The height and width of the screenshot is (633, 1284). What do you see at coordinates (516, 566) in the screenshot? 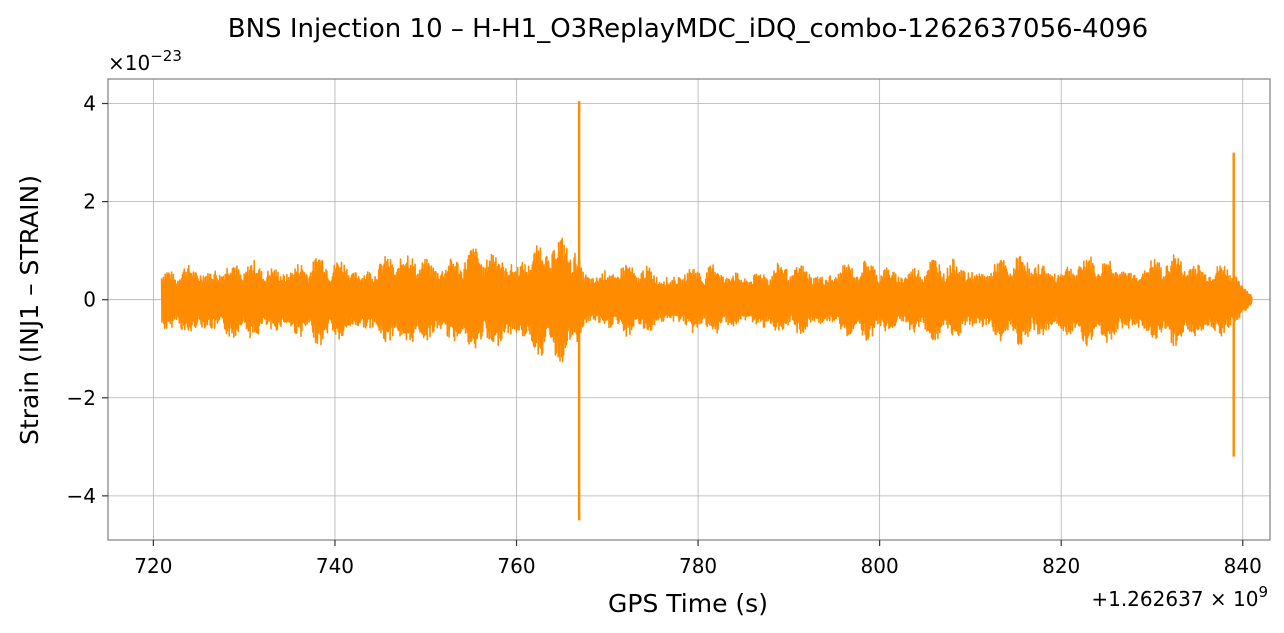
I see `x-tick-label: 760` at bounding box center [516, 566].